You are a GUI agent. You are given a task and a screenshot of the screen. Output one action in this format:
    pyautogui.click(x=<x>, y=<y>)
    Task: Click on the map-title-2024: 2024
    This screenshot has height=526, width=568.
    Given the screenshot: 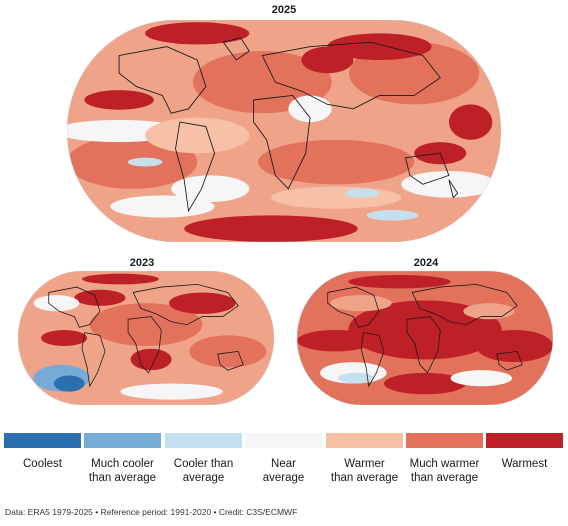 What is the action you would take?
    pyautogui.click(x=426, y=263)
    